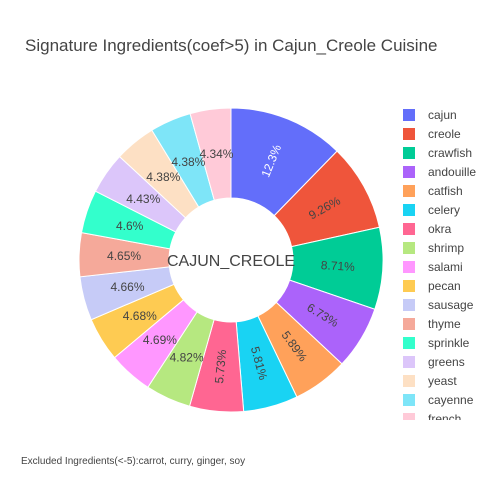 Image resolution: width=500 pixels, height=500 pixels. I want to click on legend-item-greens: greens, so click(434, 362).